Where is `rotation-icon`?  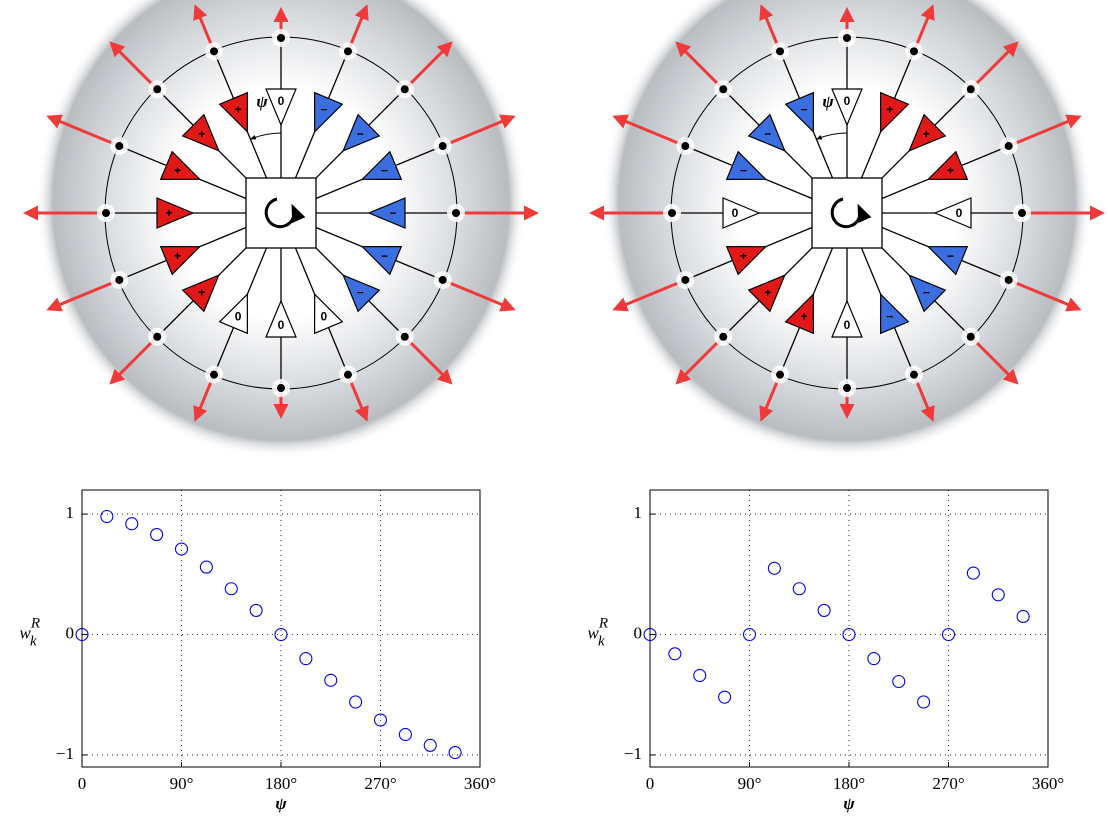
rotation-icon is located at coordinates (285, 213).